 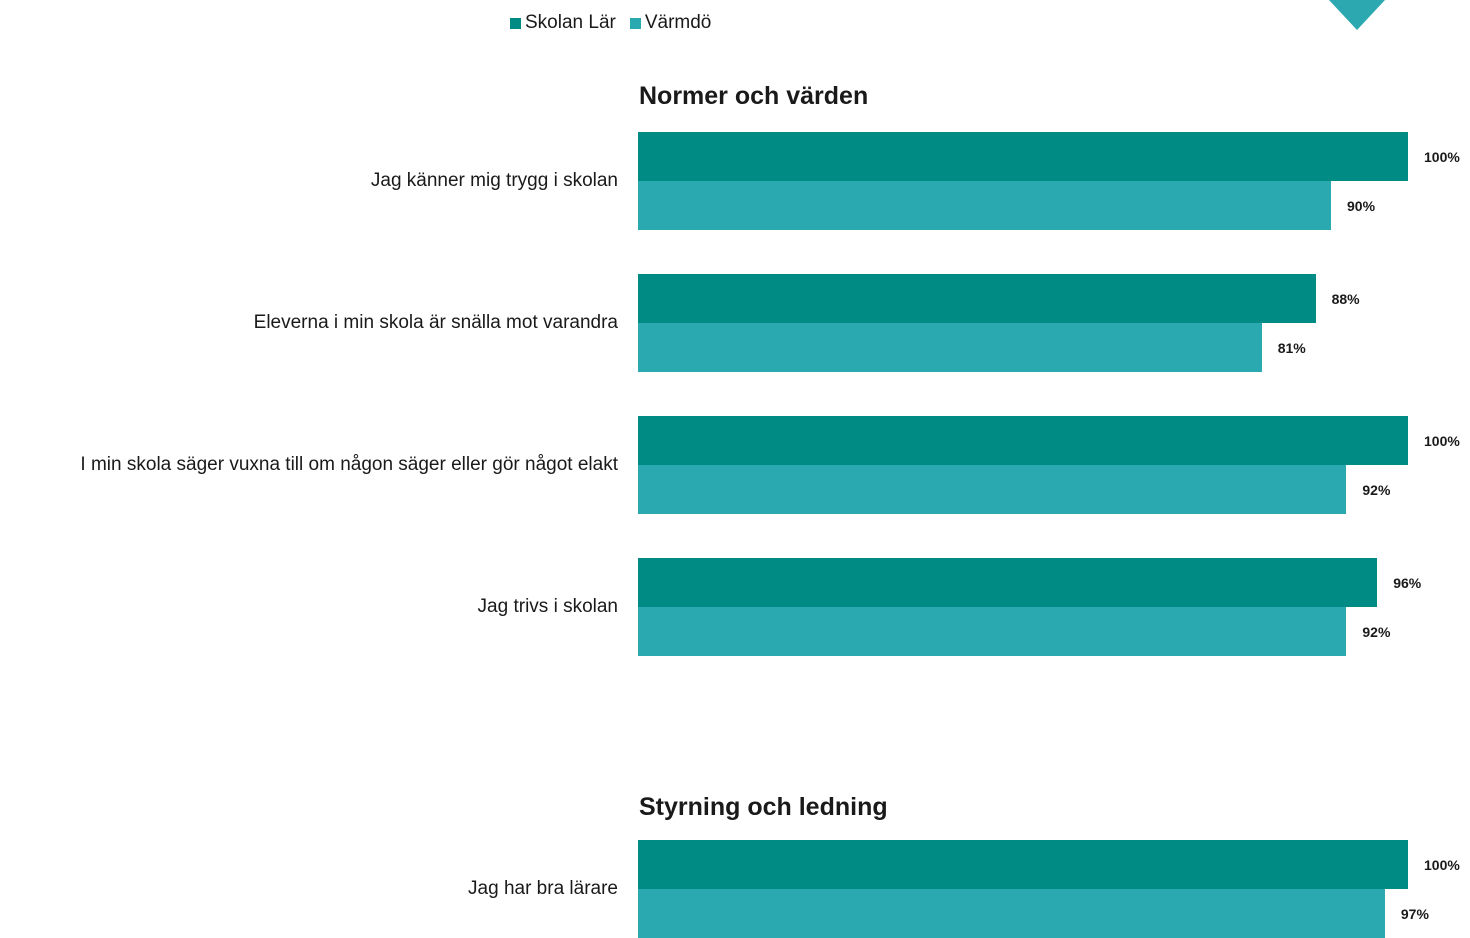 I want to click on section-title: Normer och värden, so click(x=754, y=96).